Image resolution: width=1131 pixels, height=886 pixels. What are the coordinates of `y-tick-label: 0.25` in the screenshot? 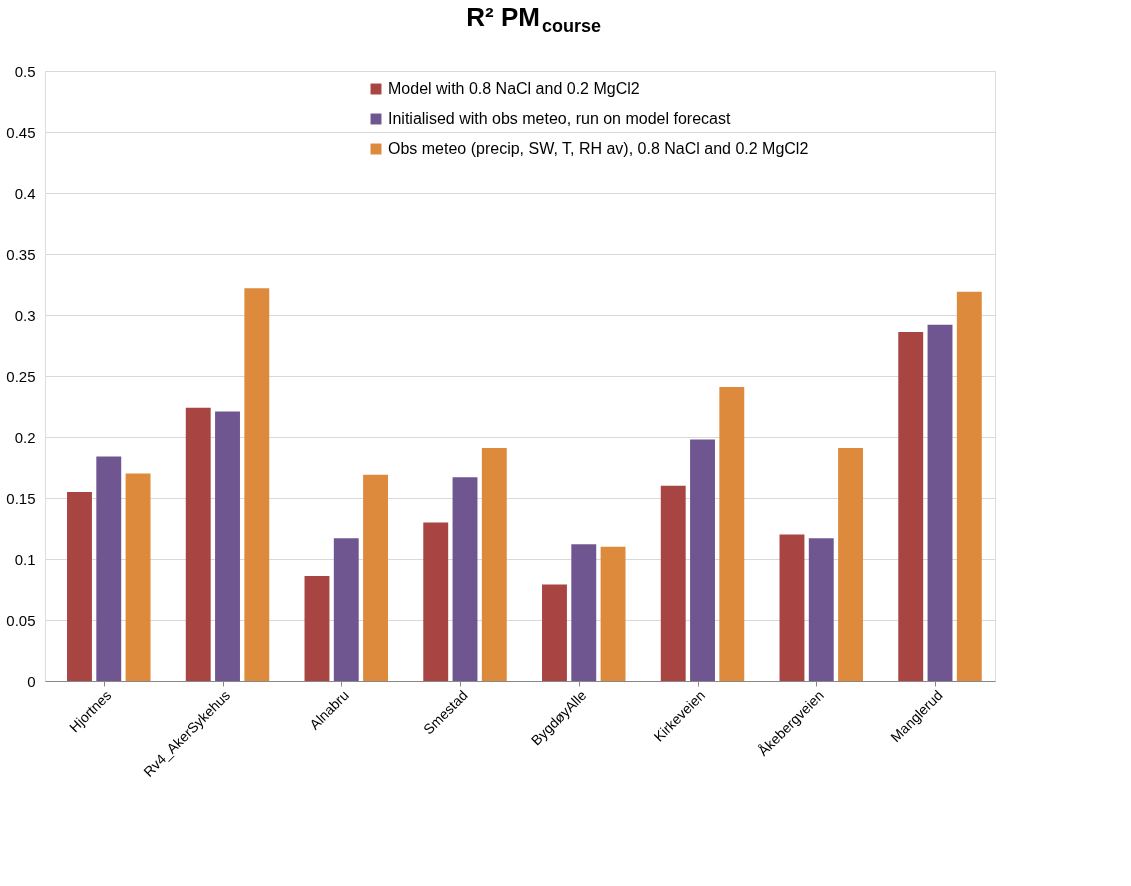 It's located at (21, 376).